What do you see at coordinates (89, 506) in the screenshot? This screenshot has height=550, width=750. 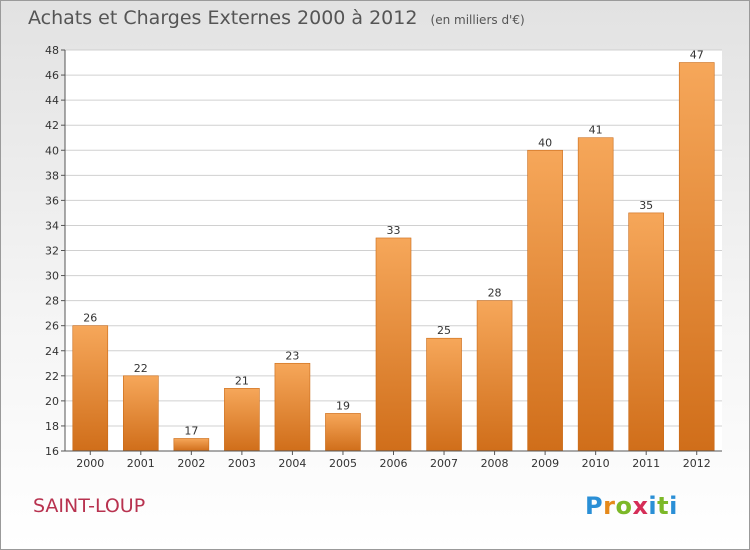 I see `commune-name: SAINT-LOUP` at bounding box center [89, 506].